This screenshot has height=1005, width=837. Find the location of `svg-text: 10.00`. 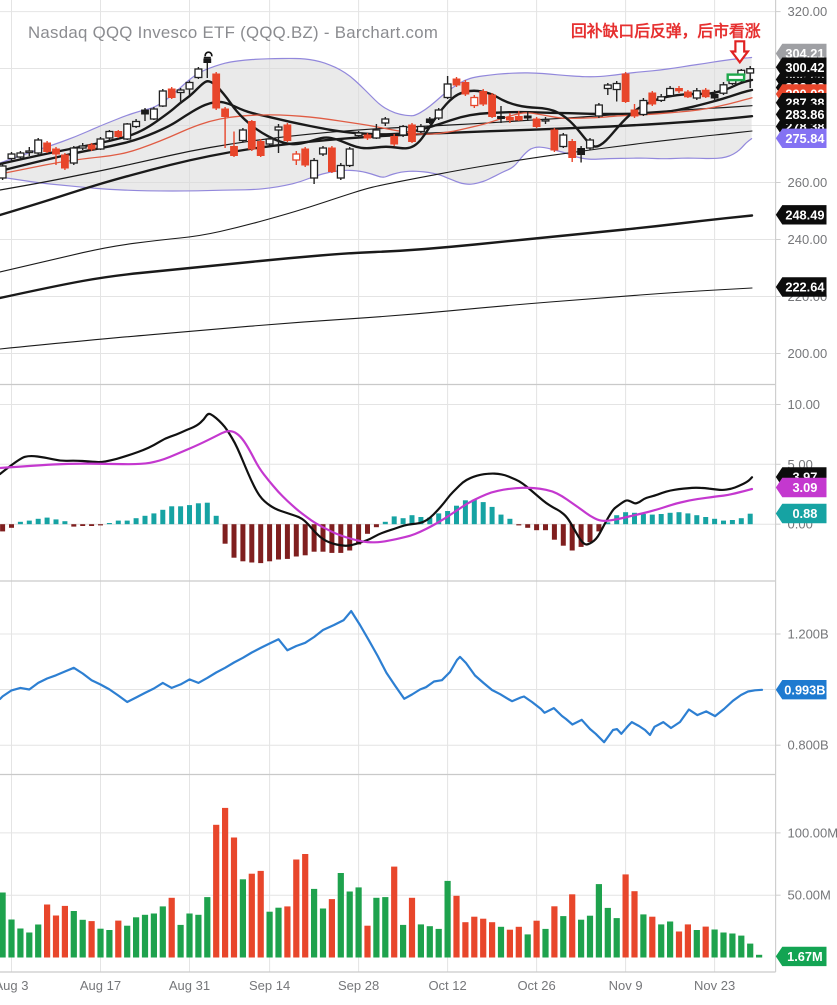

svg-text: 10.00 is located at coordinates (804, 404).